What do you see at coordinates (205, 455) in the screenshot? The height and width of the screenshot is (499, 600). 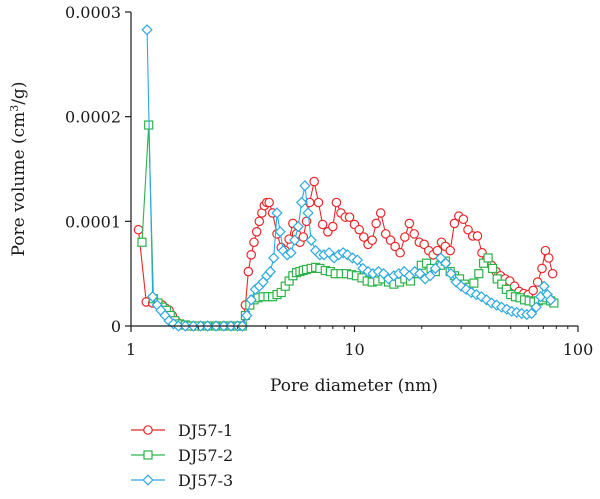 I see `legend-label: DJ57-2` at bounding box center [205, 455].